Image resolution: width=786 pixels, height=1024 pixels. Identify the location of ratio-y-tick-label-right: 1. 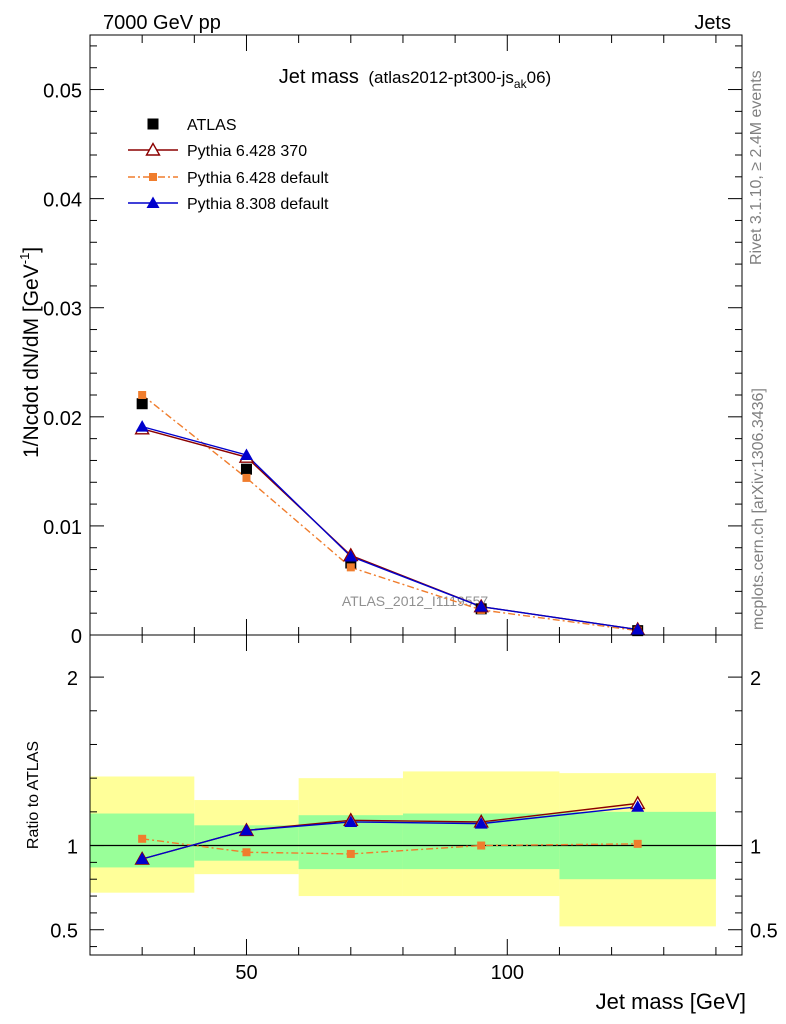
(755, 848).